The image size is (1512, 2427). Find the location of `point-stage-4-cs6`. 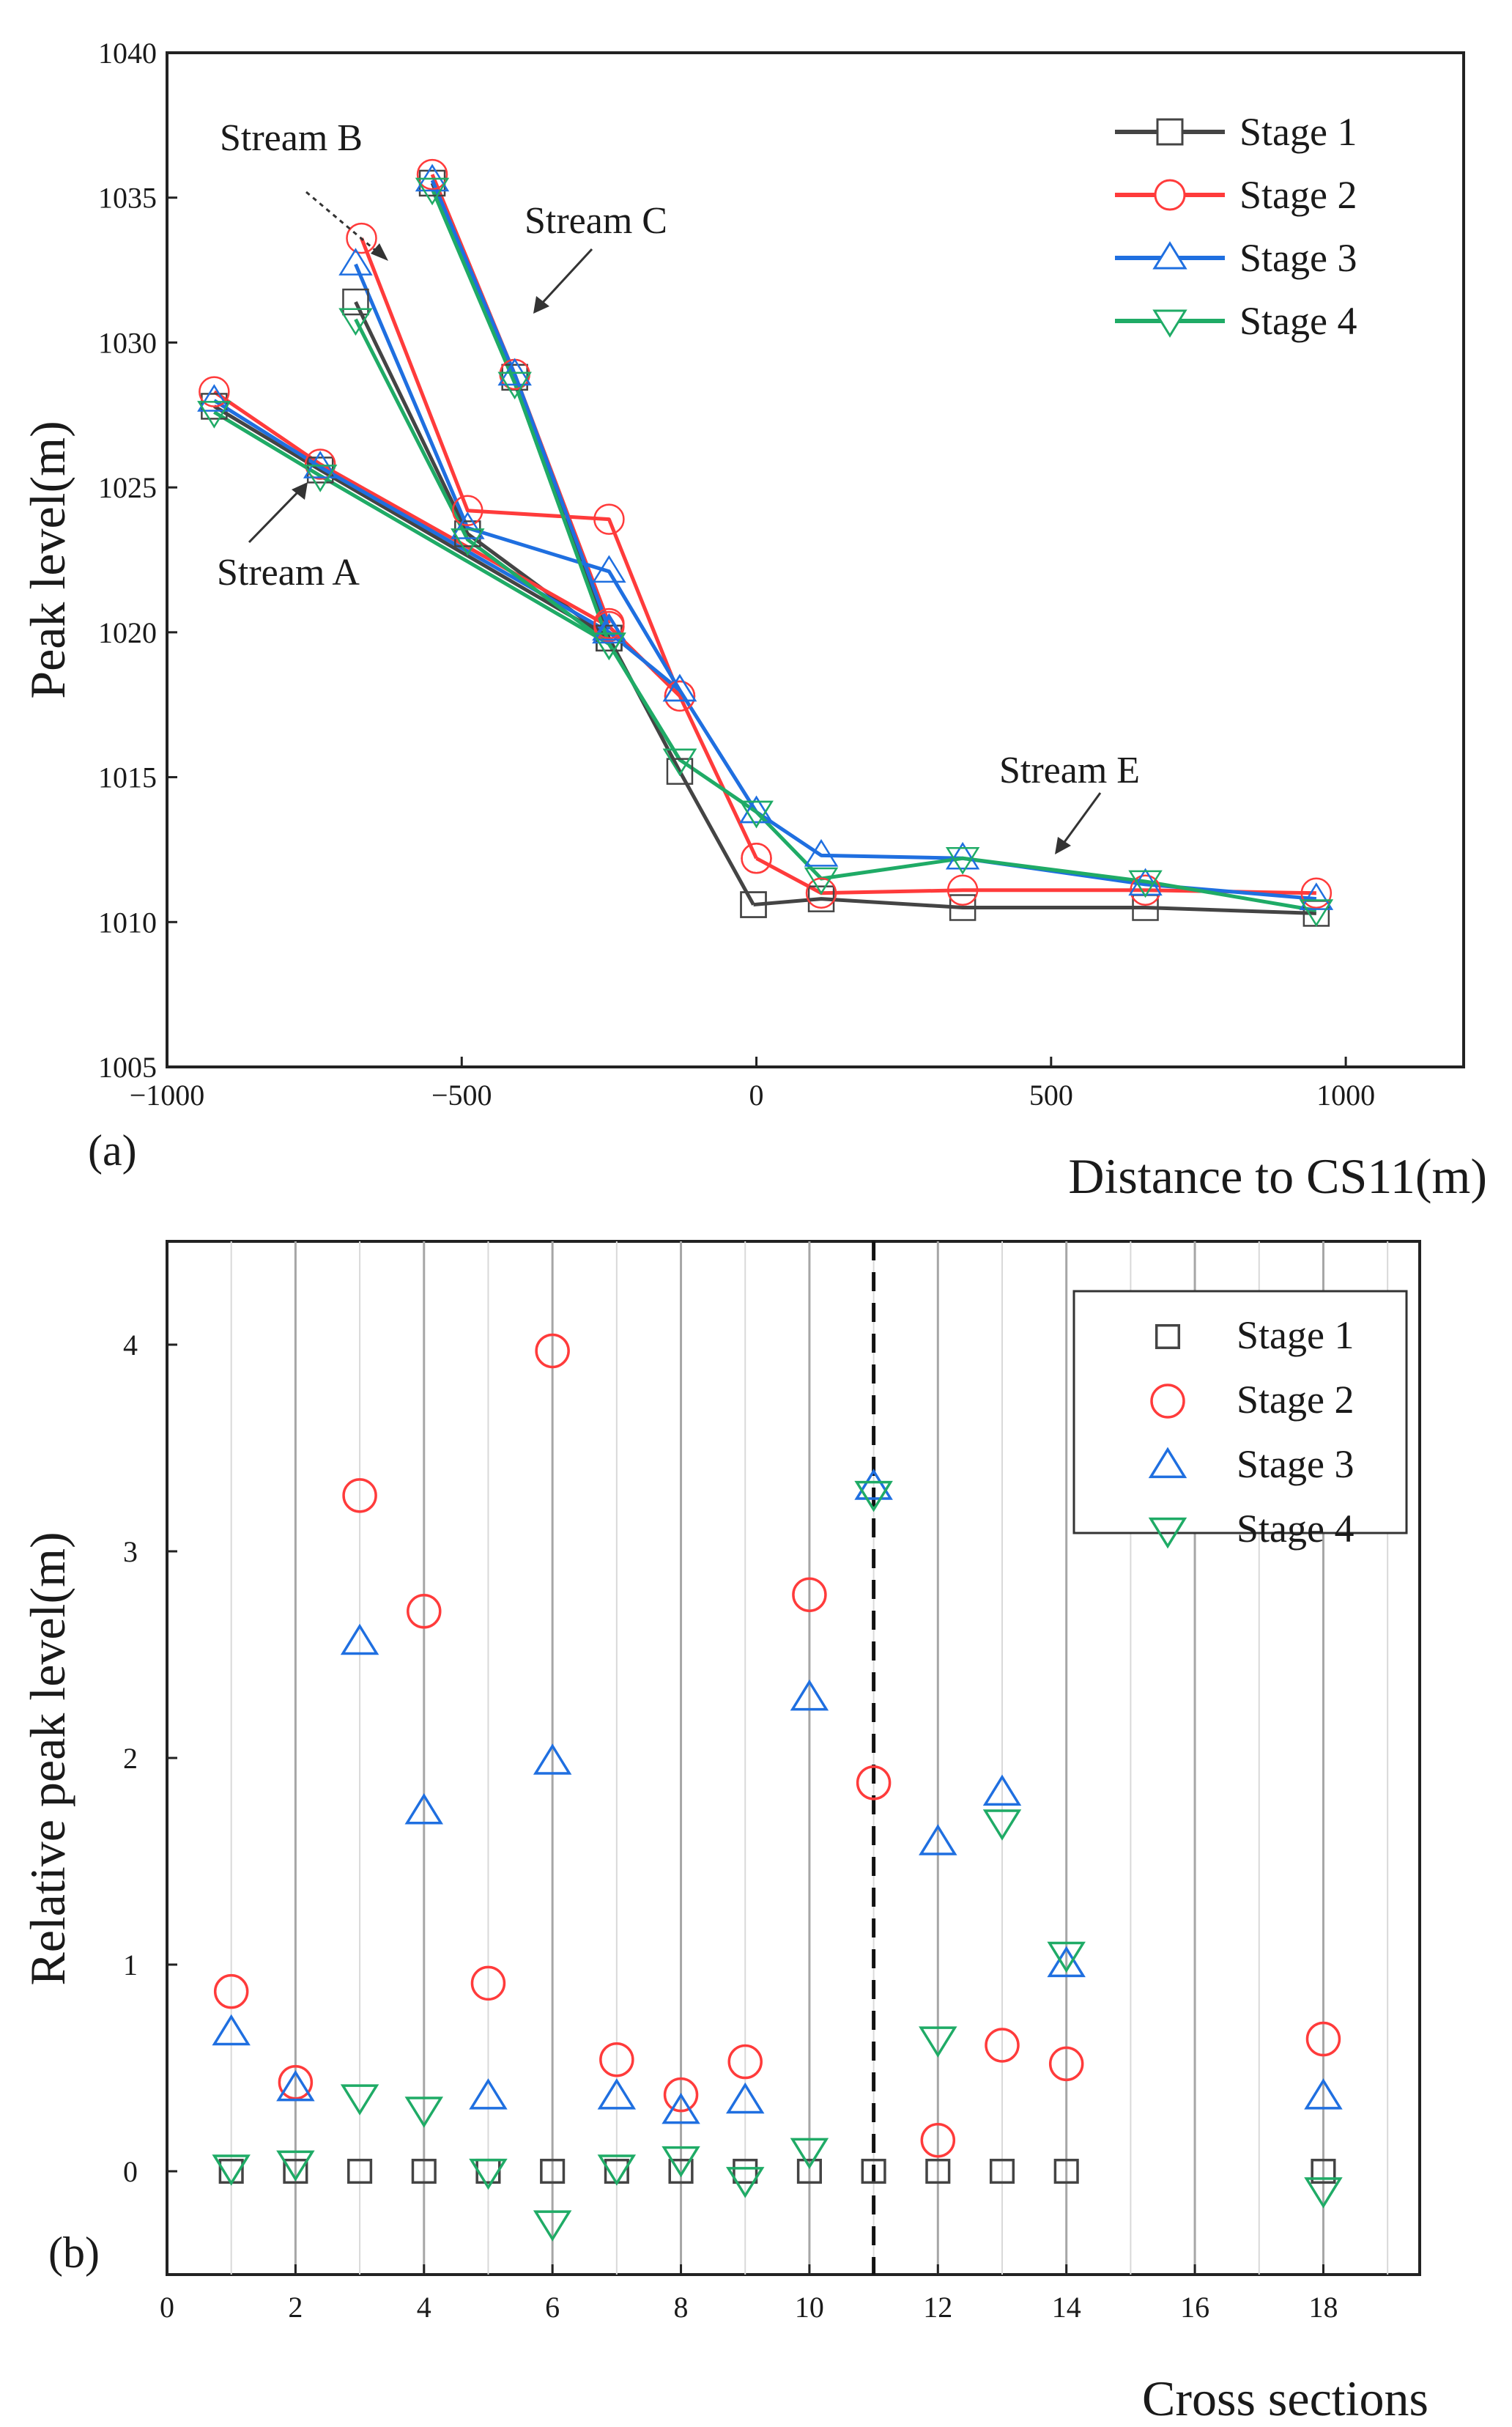

point-stage-4-cs6 is located at coordinates (552, 2226).